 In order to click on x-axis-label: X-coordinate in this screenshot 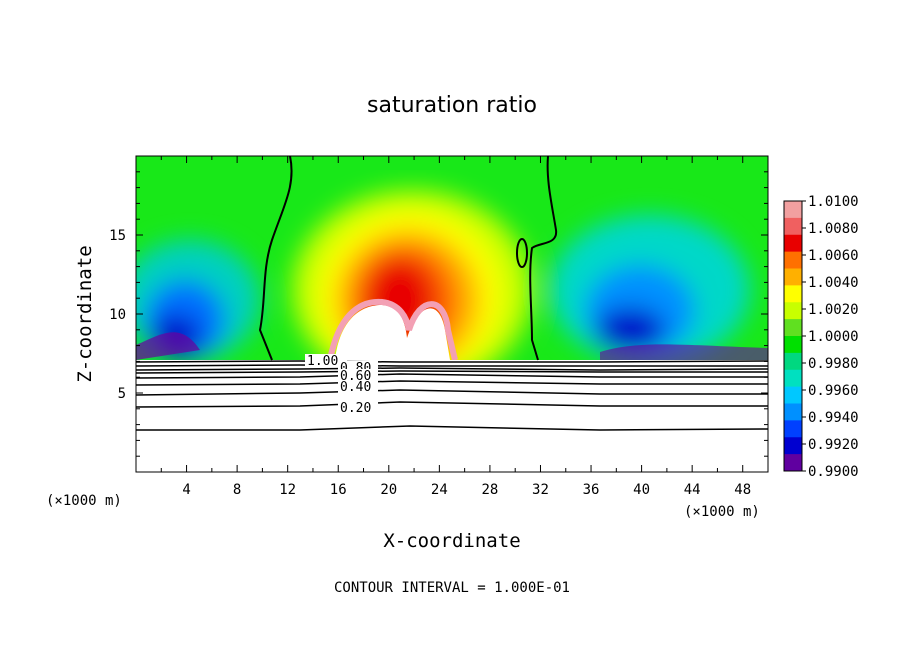, I will do `click(451, 541)`.